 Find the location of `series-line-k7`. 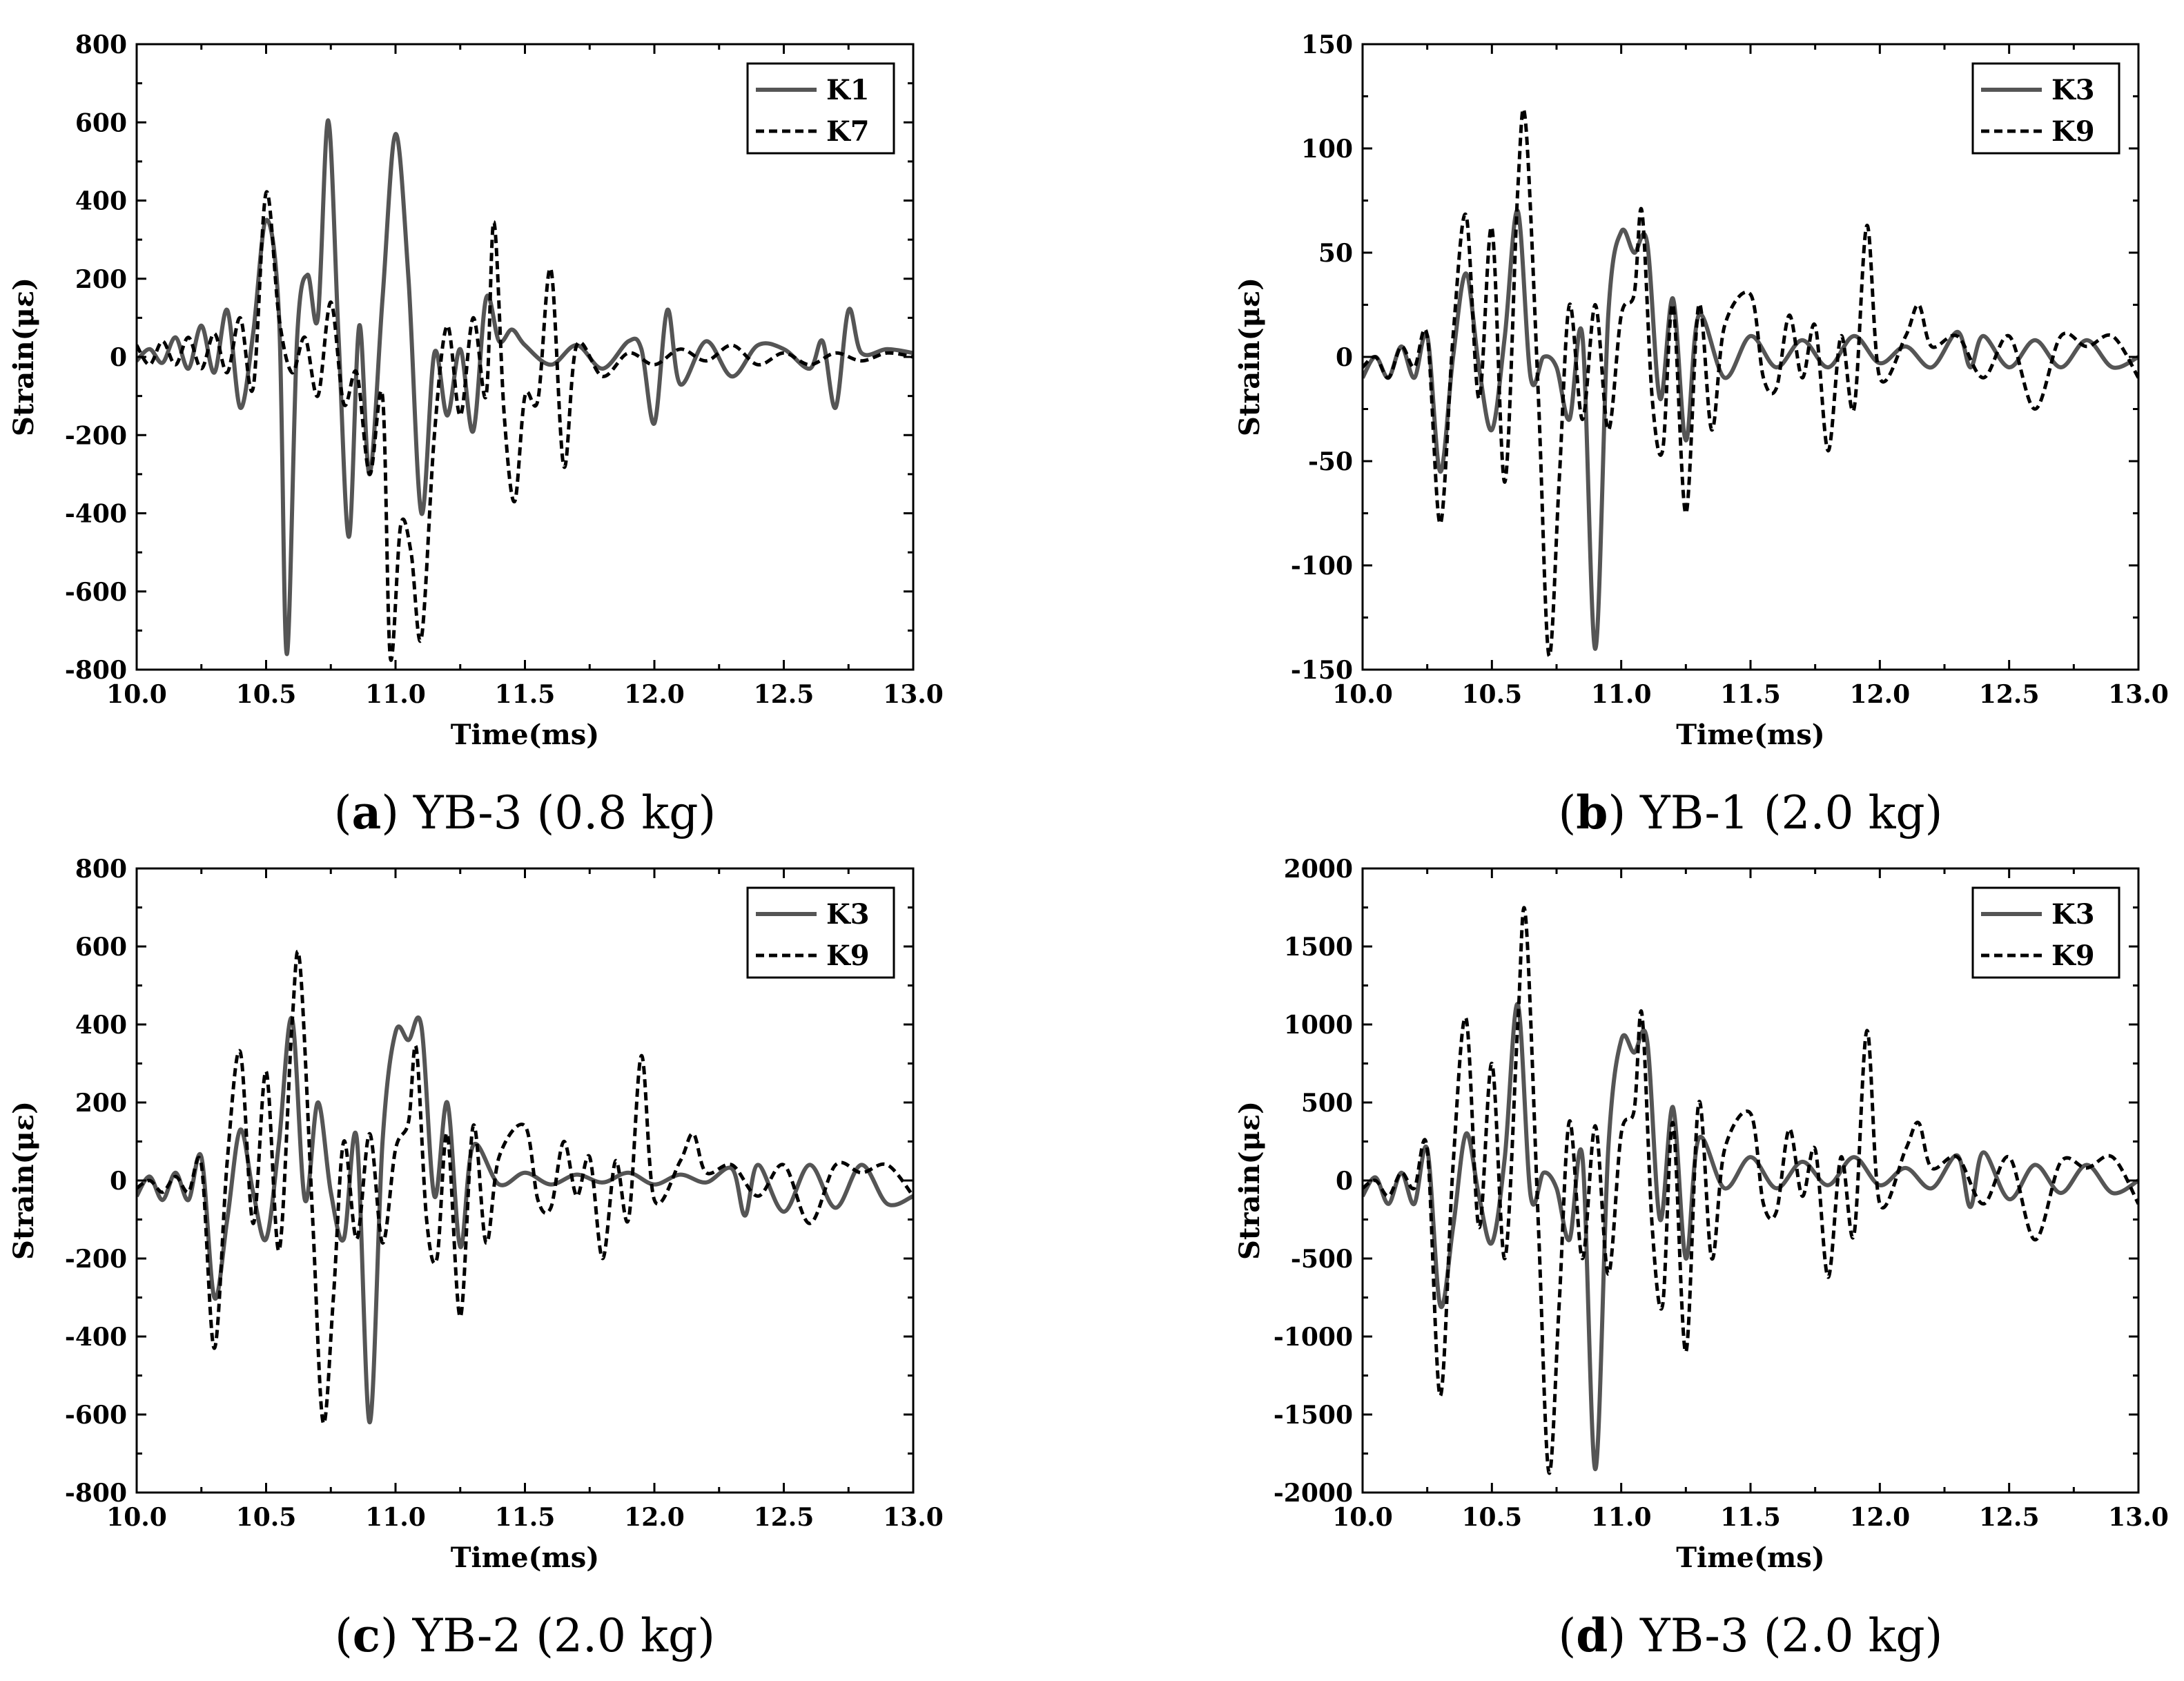

series-line-k7 is located at coordinates (525, 426).